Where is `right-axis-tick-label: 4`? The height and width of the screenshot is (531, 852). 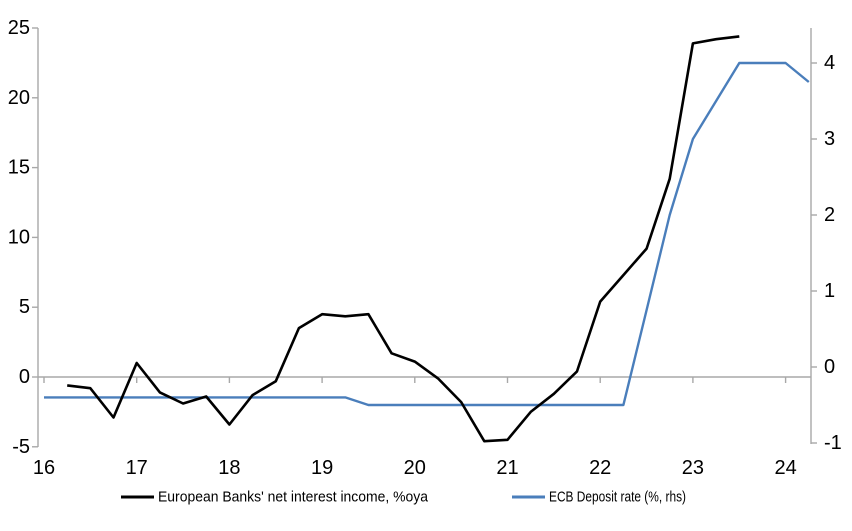
right-axis-tick-label: 4 is located at coordinates (829, 63).